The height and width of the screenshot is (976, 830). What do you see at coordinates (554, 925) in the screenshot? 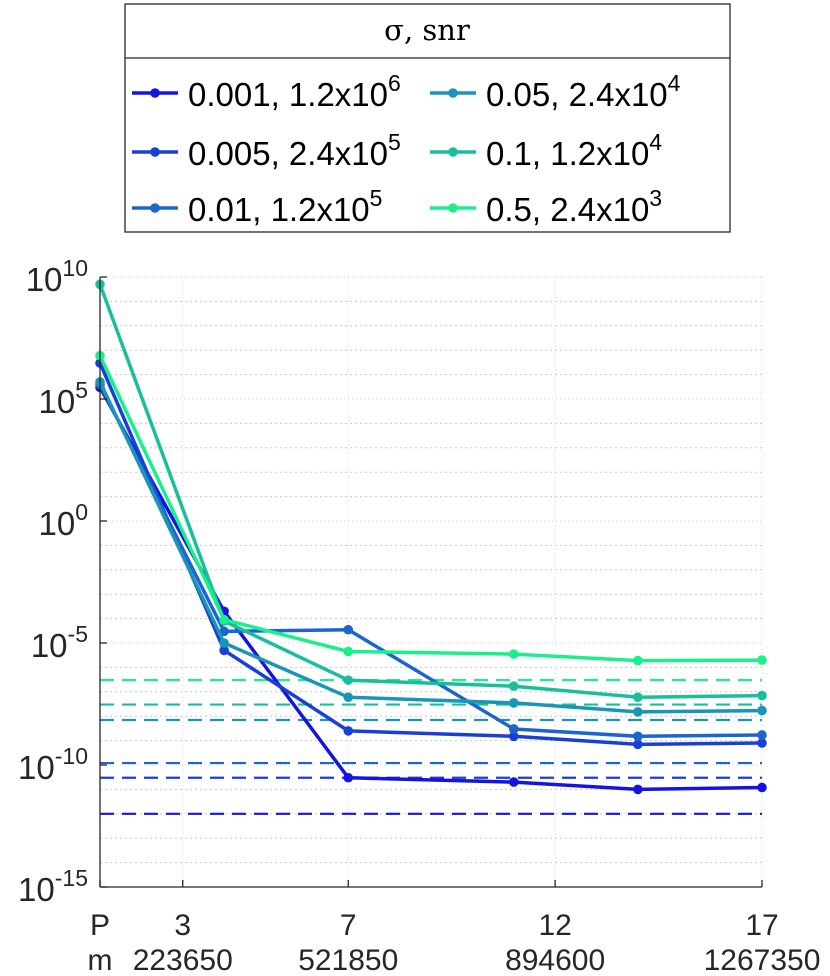
I see `x-tick-label-p: 12` at bounding box center [554, 925].